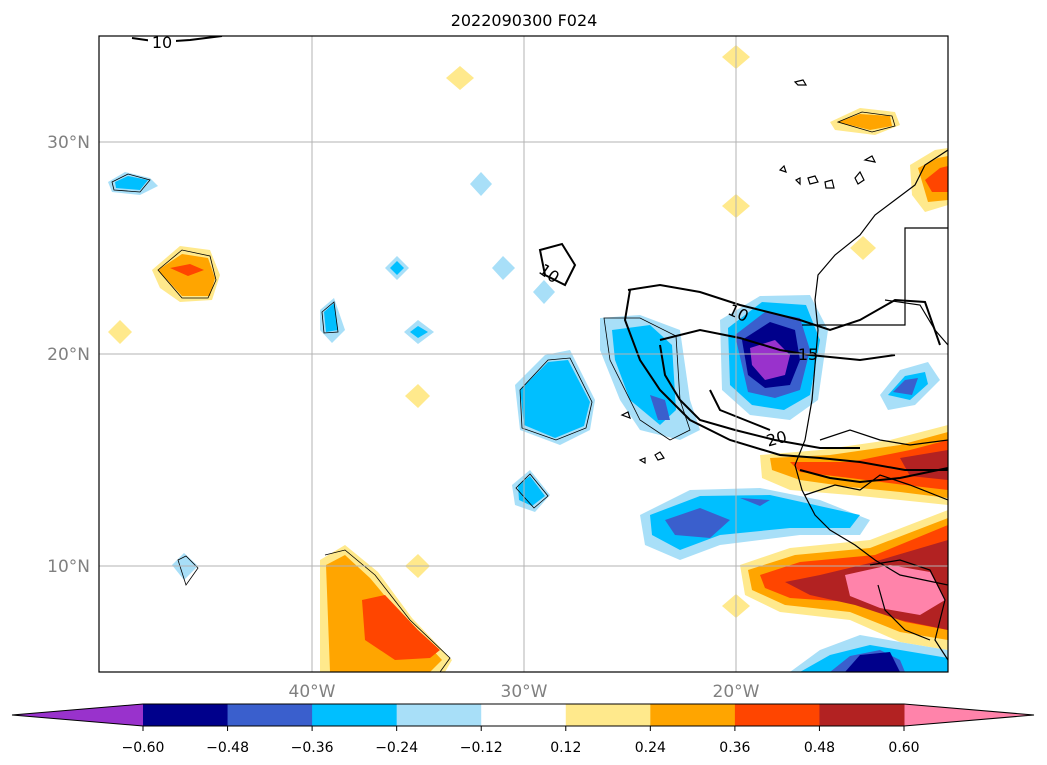 The width and height of the screenshot is (1047, 765). I want to click on cape-verde-islands, so click(642, 438).